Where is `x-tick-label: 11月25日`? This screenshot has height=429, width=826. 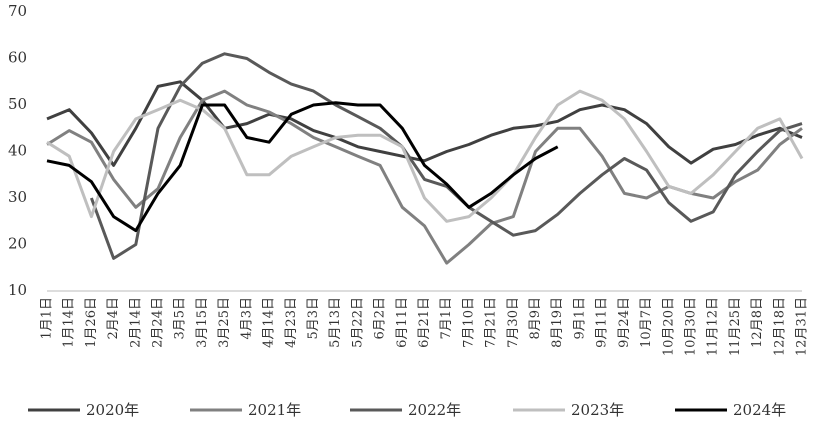 x-tick-label: 11月25日 is located at coordinates (735, 326).